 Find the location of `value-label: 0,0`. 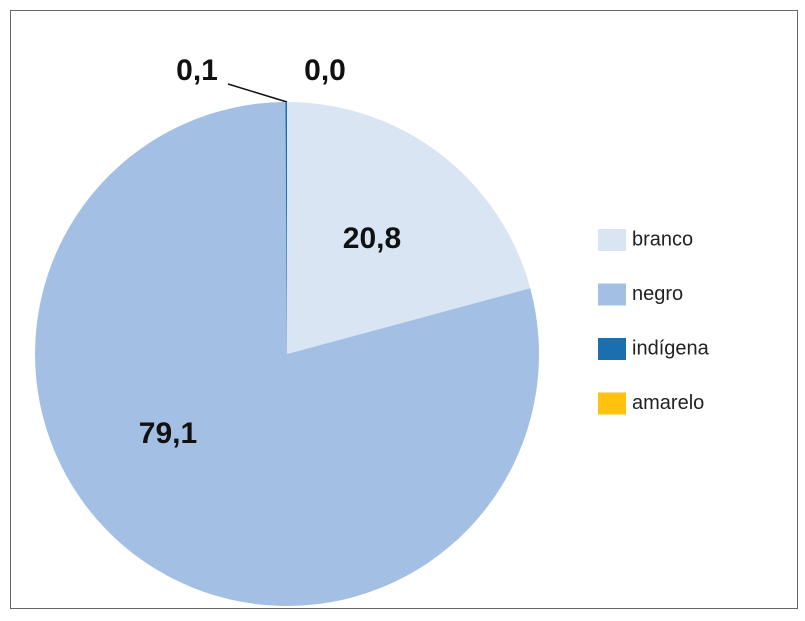

value-label: 0,0 is located at coordinates (325, 70).